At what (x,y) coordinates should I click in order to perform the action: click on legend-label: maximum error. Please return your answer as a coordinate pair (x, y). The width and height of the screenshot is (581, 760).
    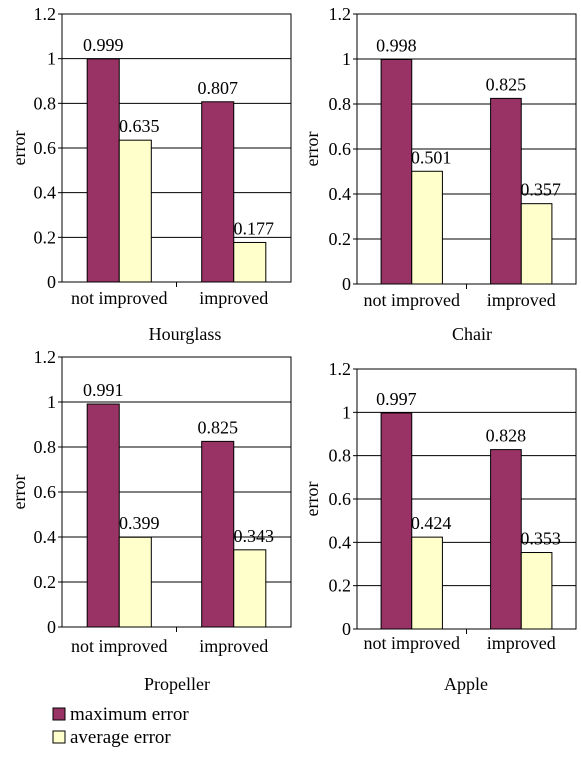
    Looking at the image, I should click on (129, 714).